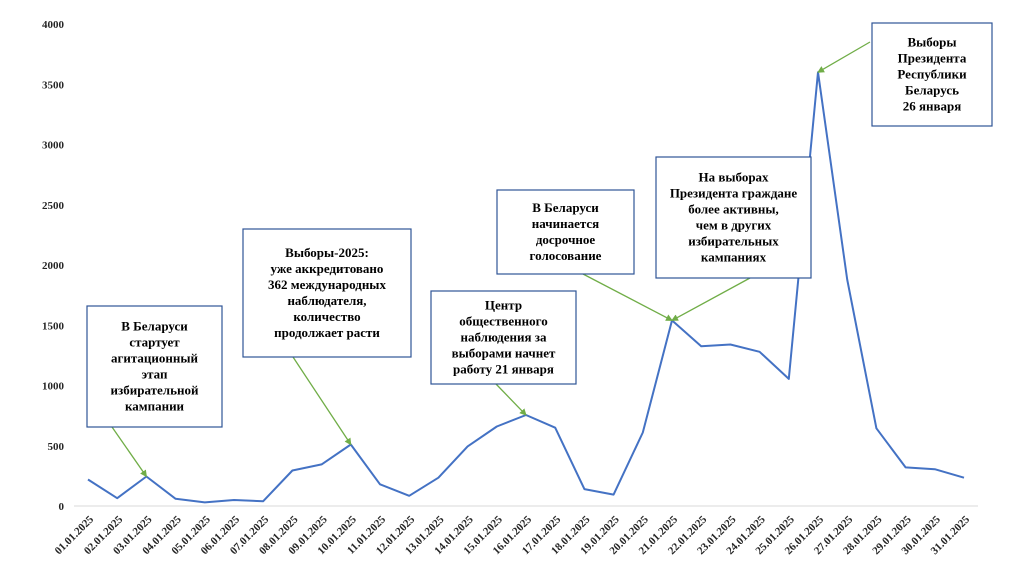  I want to click on annotation-text-line: кампаниях, so click(734, 257).